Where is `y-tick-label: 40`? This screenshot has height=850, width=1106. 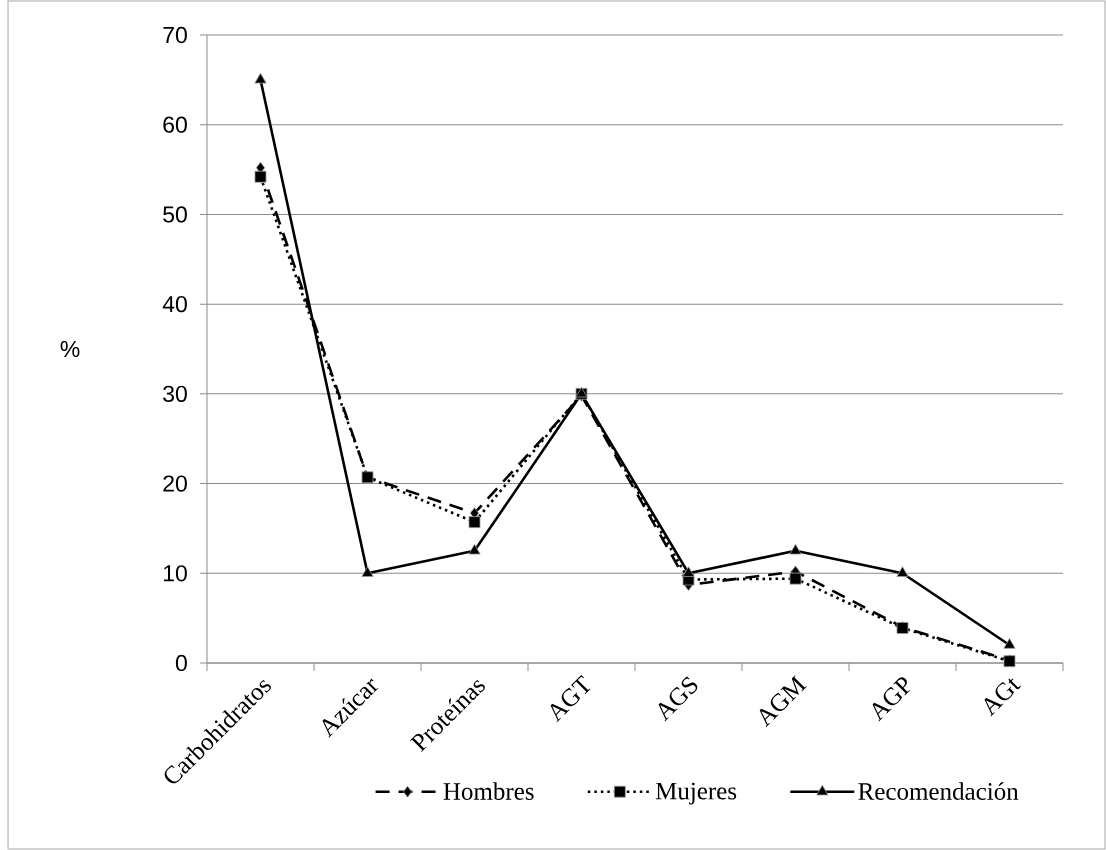 y-tick-label: 40 is located at coordinates (174, 304).